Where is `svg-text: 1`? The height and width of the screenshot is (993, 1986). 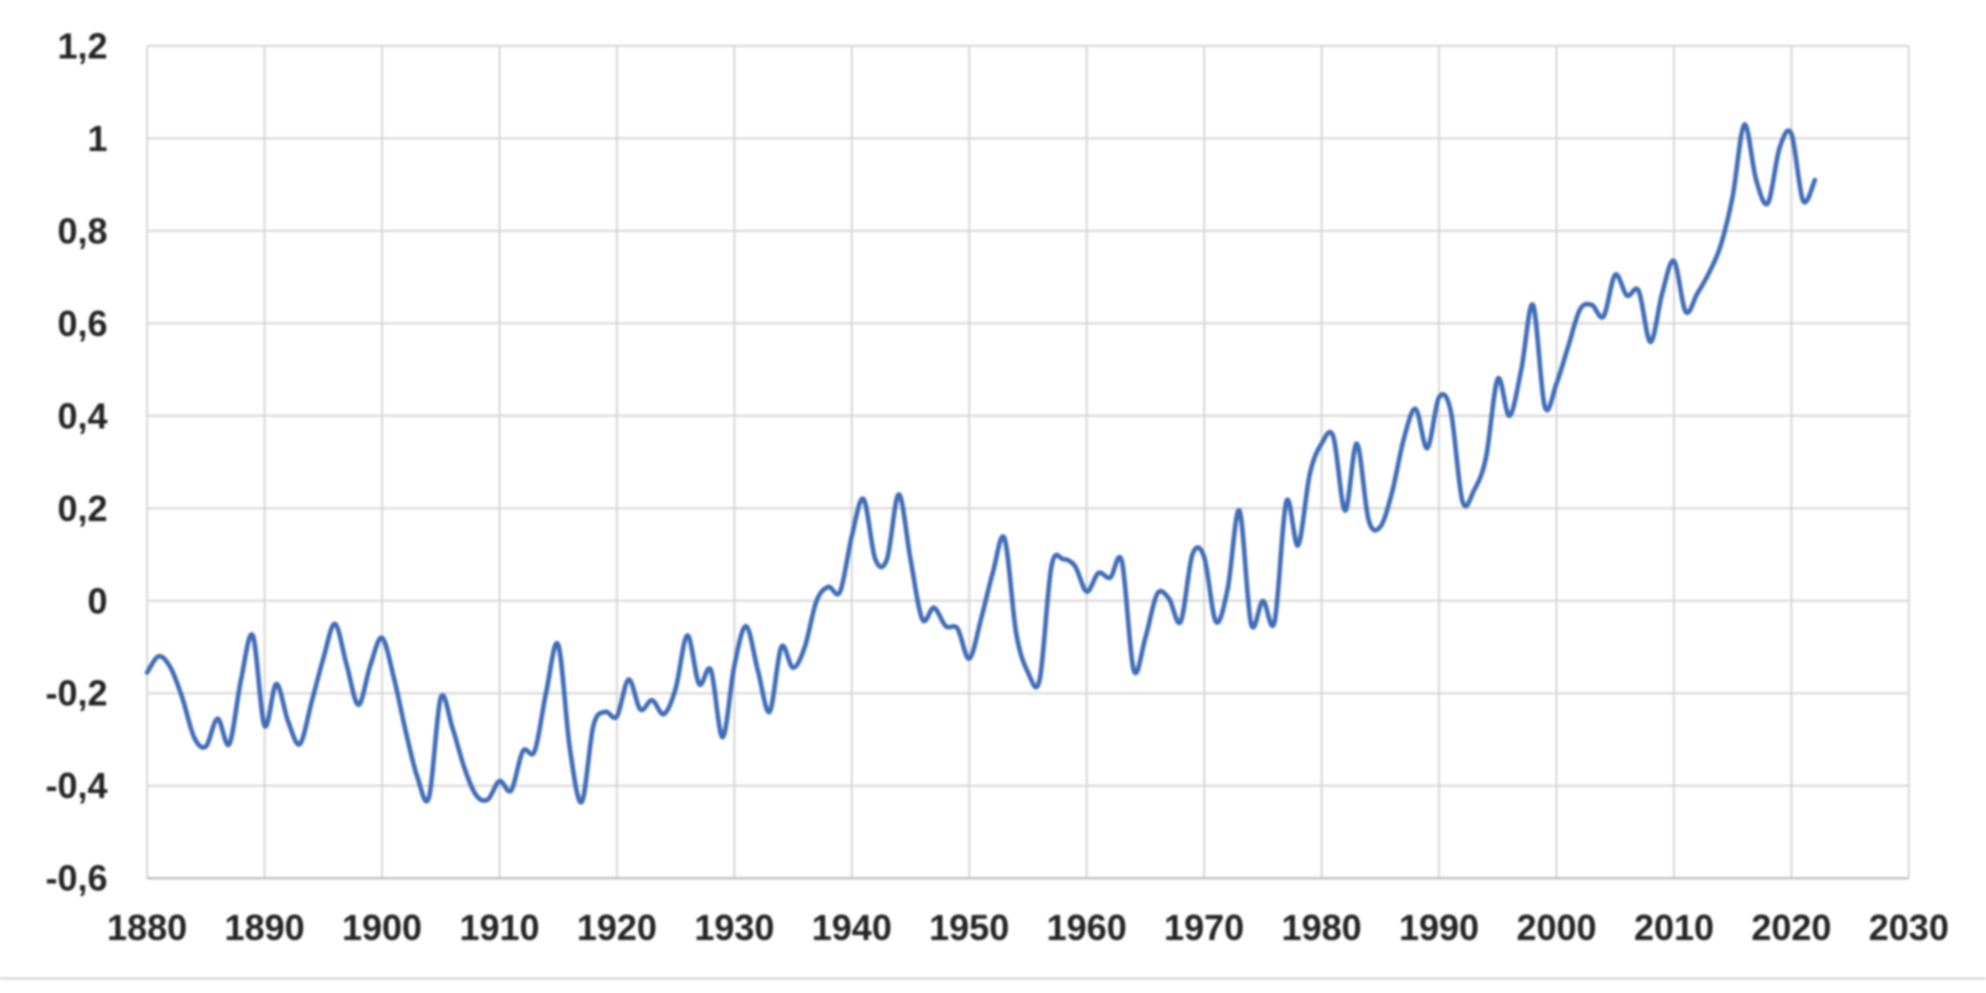 svg-text: 1 is located at coordinates (97, 138).